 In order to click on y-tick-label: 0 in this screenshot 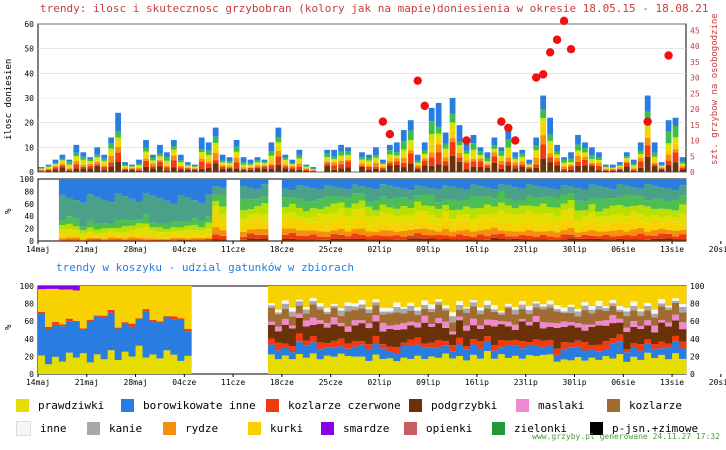, I will do `click(31, 172)`.